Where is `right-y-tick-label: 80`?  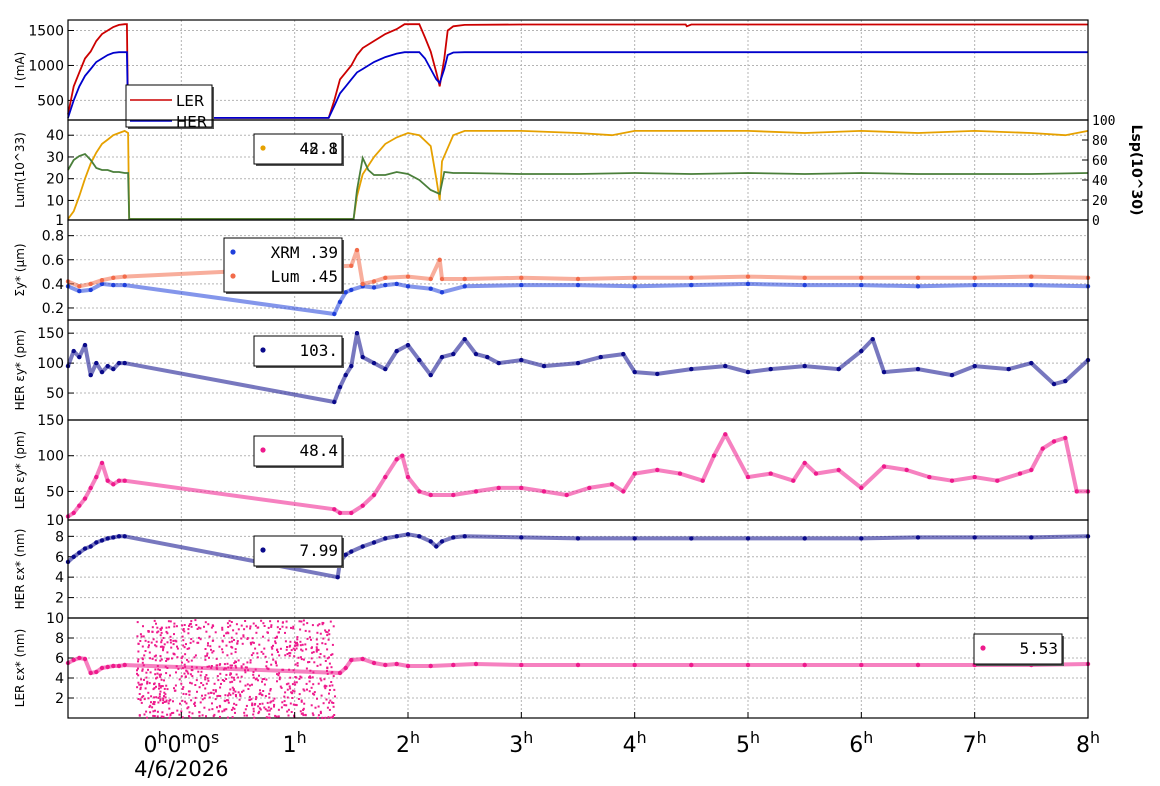
right-y-tick-label: 80 is located at coordinates (1100, 141).